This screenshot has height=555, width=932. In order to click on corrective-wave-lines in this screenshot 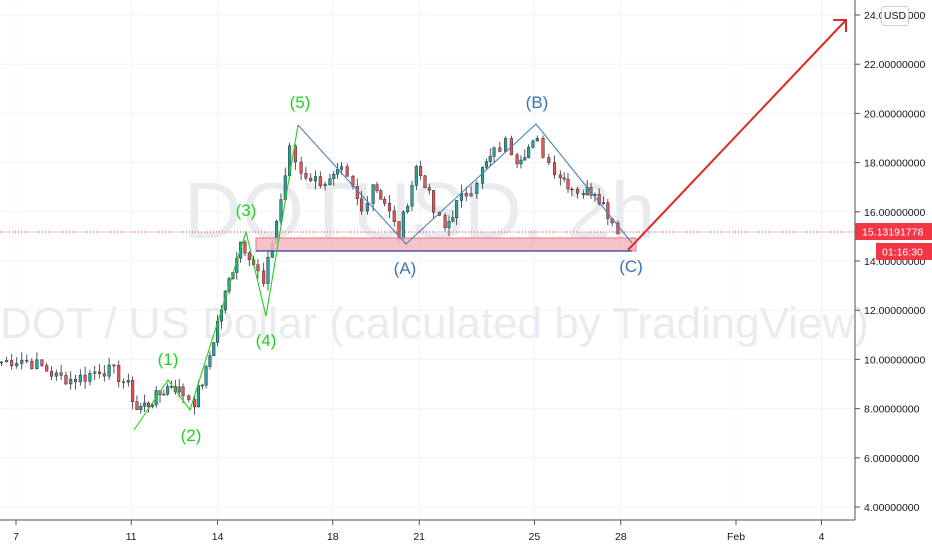, I will do `click(465, 184)`.